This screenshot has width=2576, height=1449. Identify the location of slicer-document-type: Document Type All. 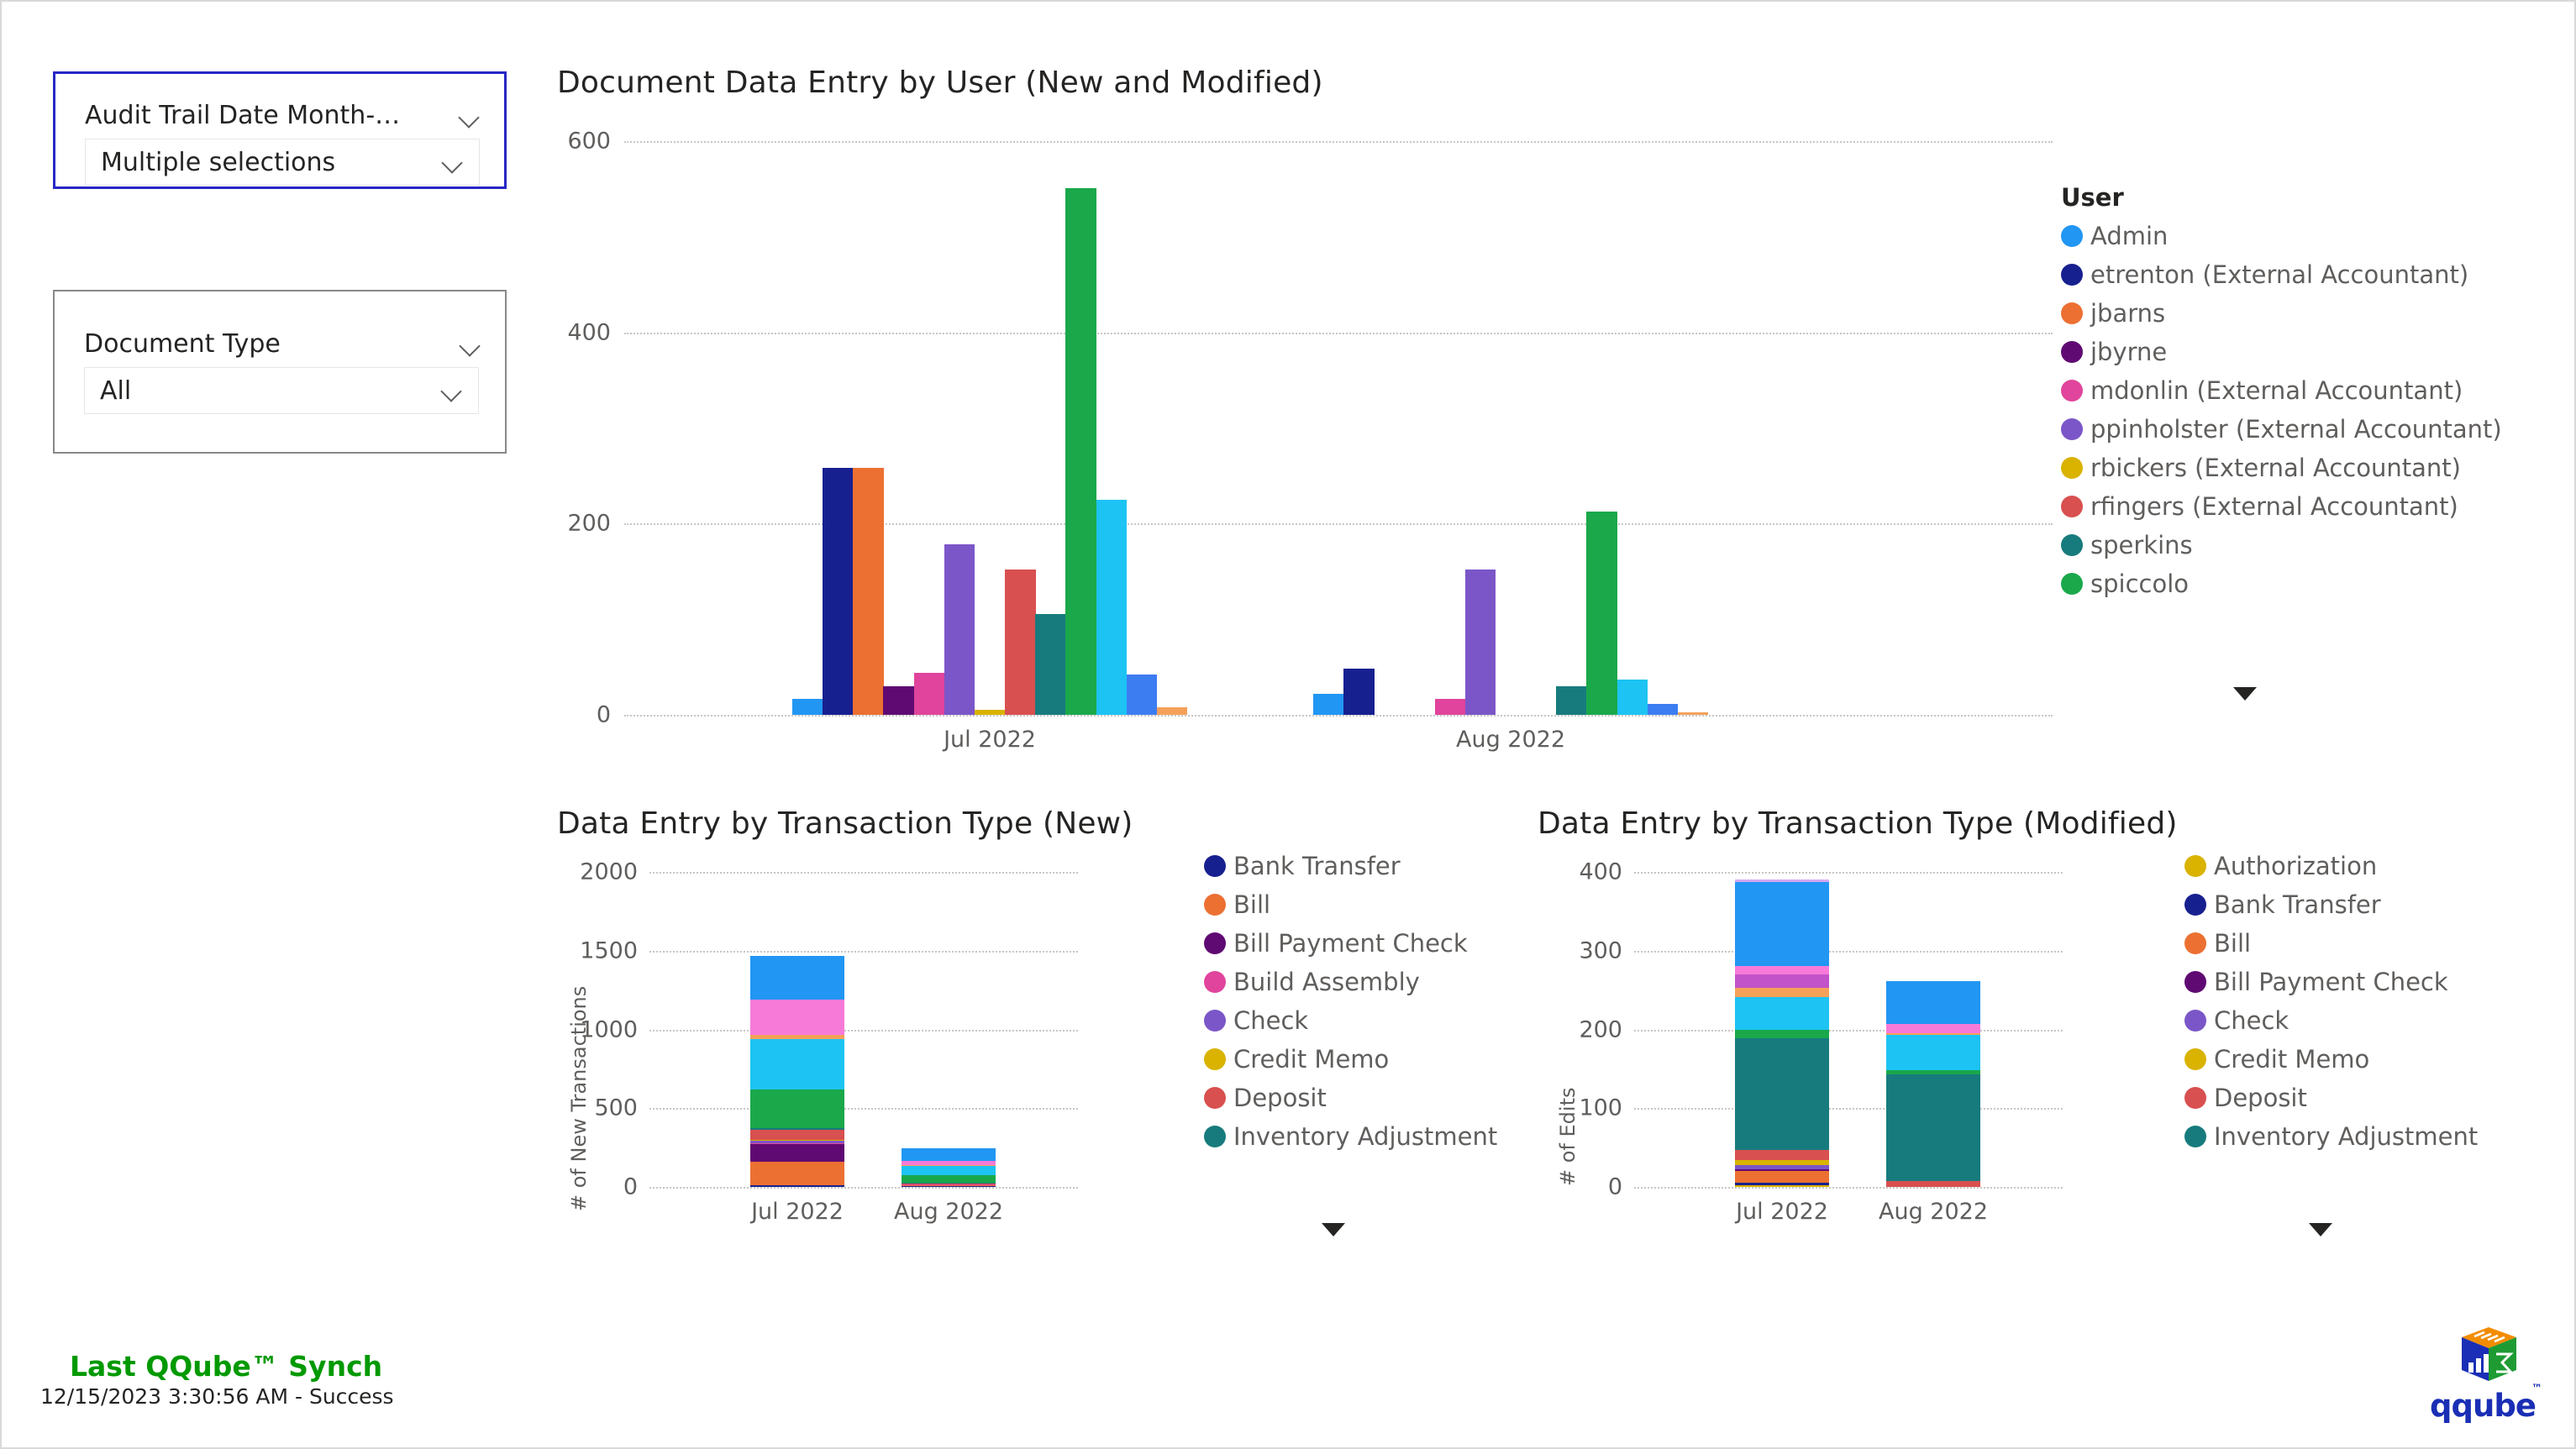
(280, 372).